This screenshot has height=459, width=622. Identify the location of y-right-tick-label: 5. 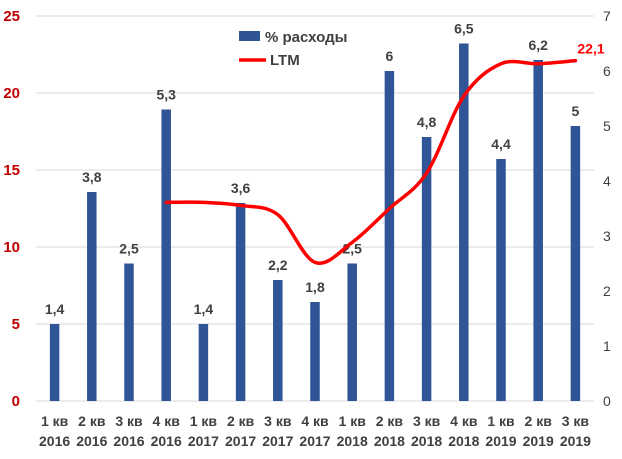
(607, 126).